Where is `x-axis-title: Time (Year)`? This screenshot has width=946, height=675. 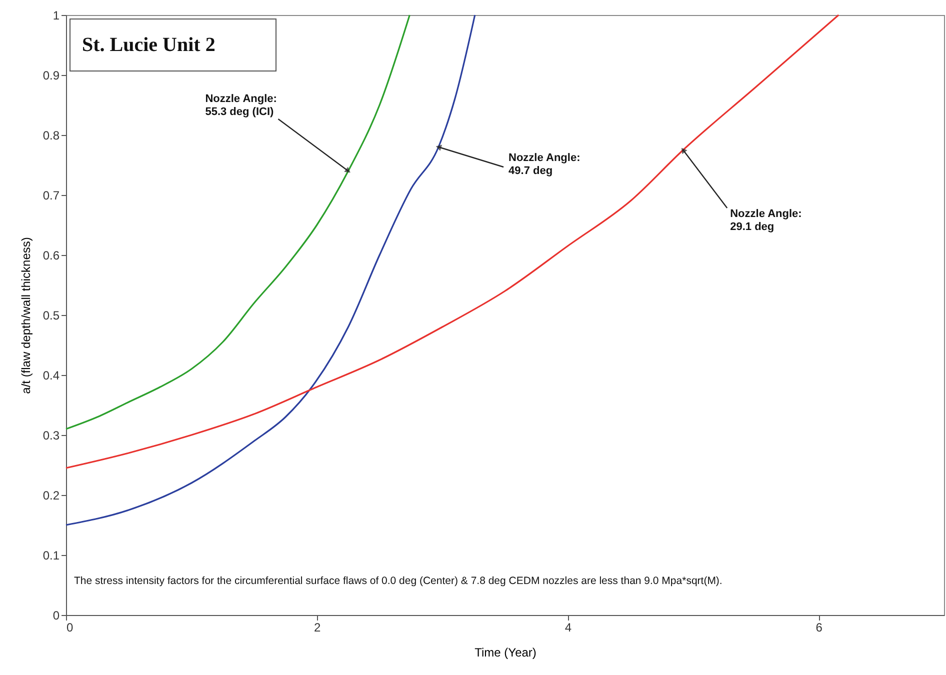
x-axis-title: Time (Year) is located at coordinates (505, 653).